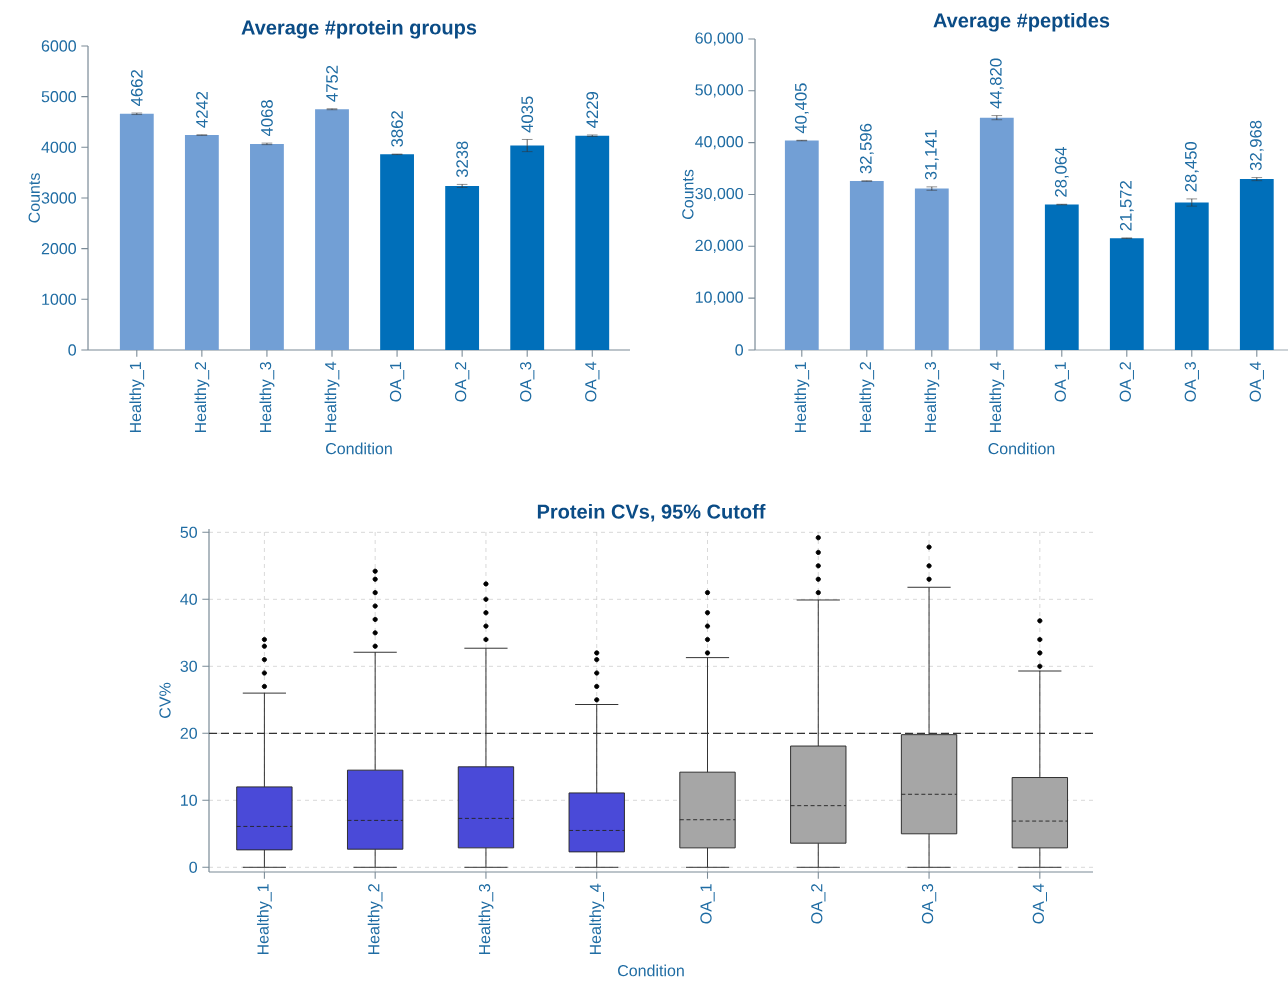  Describe the element at coordinates (267, 118) in the screenshot. I see `data-label: 4068` at that location.